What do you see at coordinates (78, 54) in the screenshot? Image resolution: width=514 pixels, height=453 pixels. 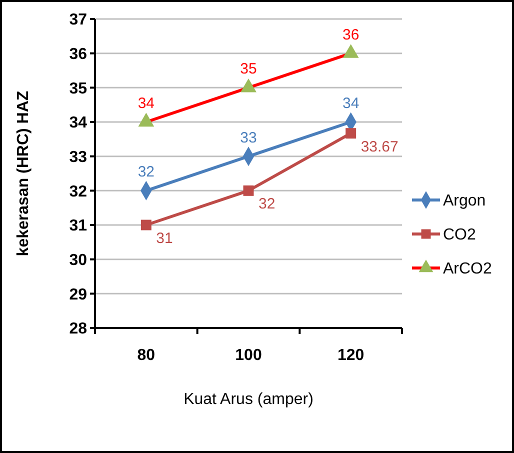 I see `y-tick-label: 36` at bounding box center [78, 54].